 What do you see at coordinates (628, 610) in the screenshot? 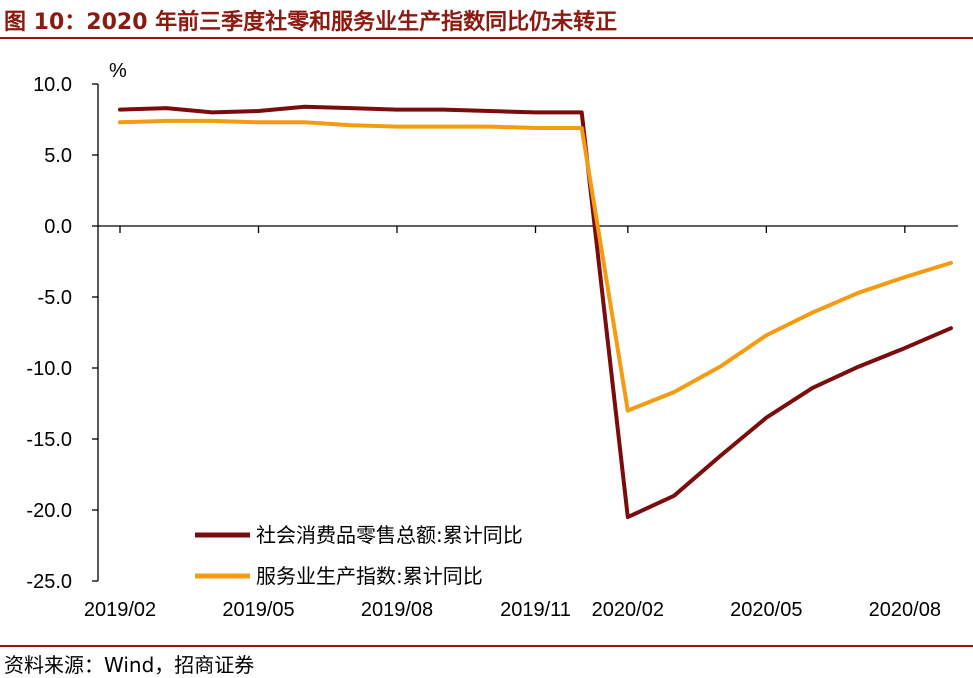
I see `x-tick-label: 2020/02` at bounding box center [628, 610].